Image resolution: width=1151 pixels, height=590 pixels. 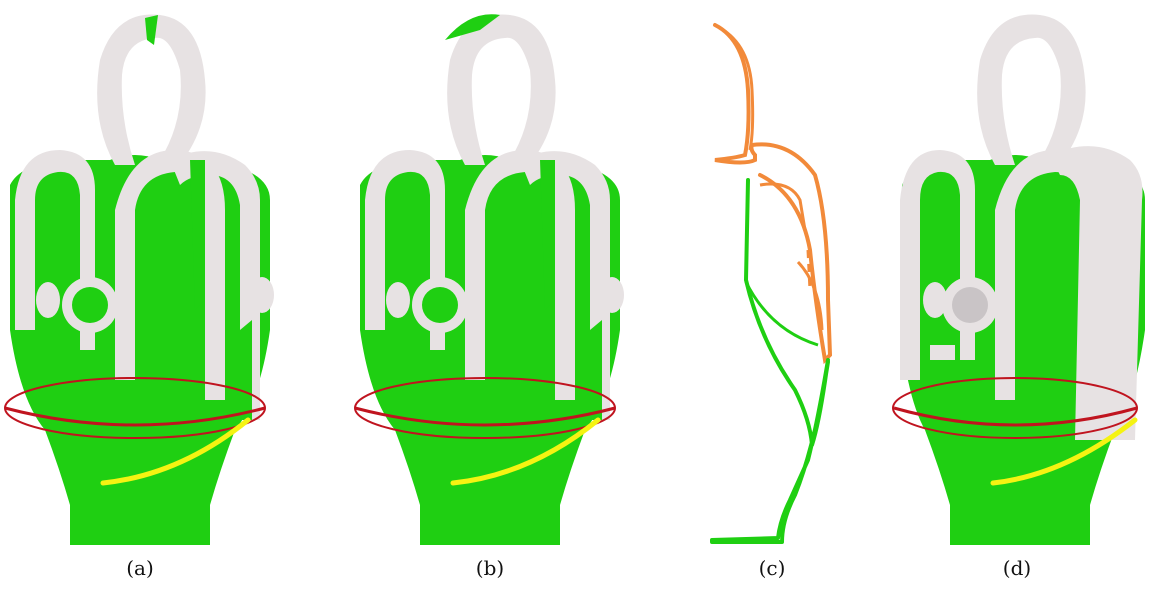 What do you see at coordinates (140, 568) in the screenshot?
I see `caption-a: (a)` at bounding box center [140, 568].